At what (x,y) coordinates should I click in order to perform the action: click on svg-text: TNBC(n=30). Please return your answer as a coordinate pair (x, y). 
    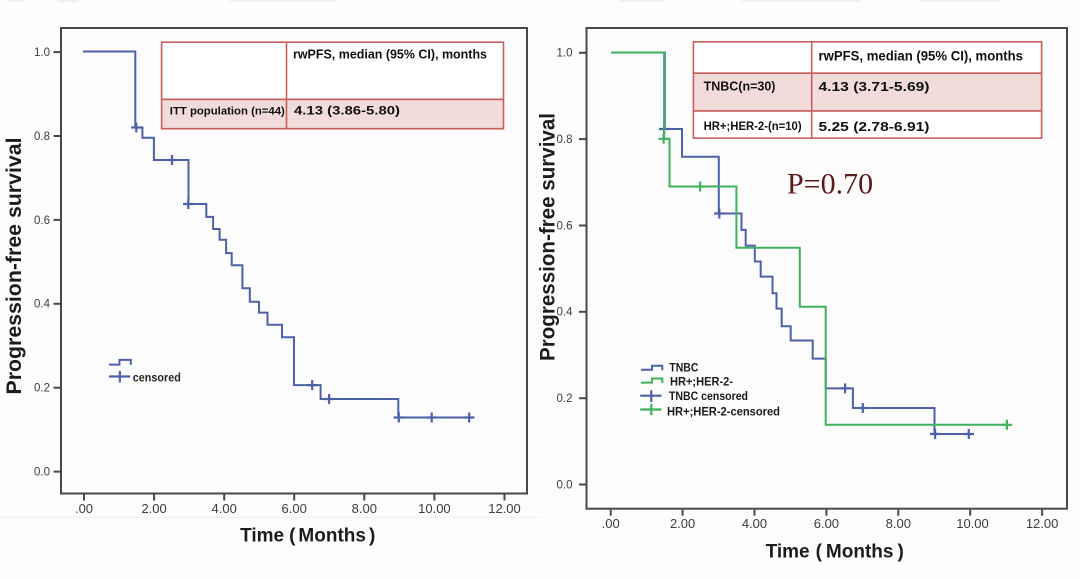
    Looking at the image, I should click on (740, 87).